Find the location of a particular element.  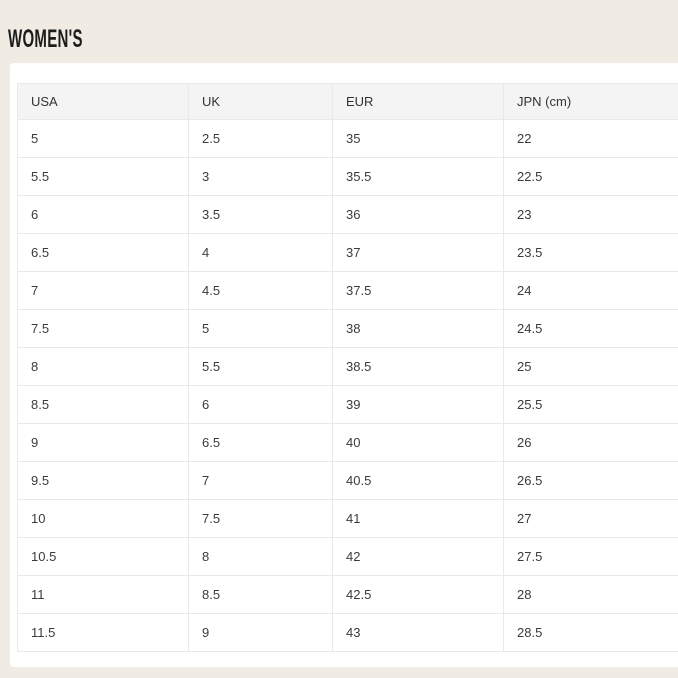

column-header-jpn: JPN (cm) is located at coordinates (590, 101).